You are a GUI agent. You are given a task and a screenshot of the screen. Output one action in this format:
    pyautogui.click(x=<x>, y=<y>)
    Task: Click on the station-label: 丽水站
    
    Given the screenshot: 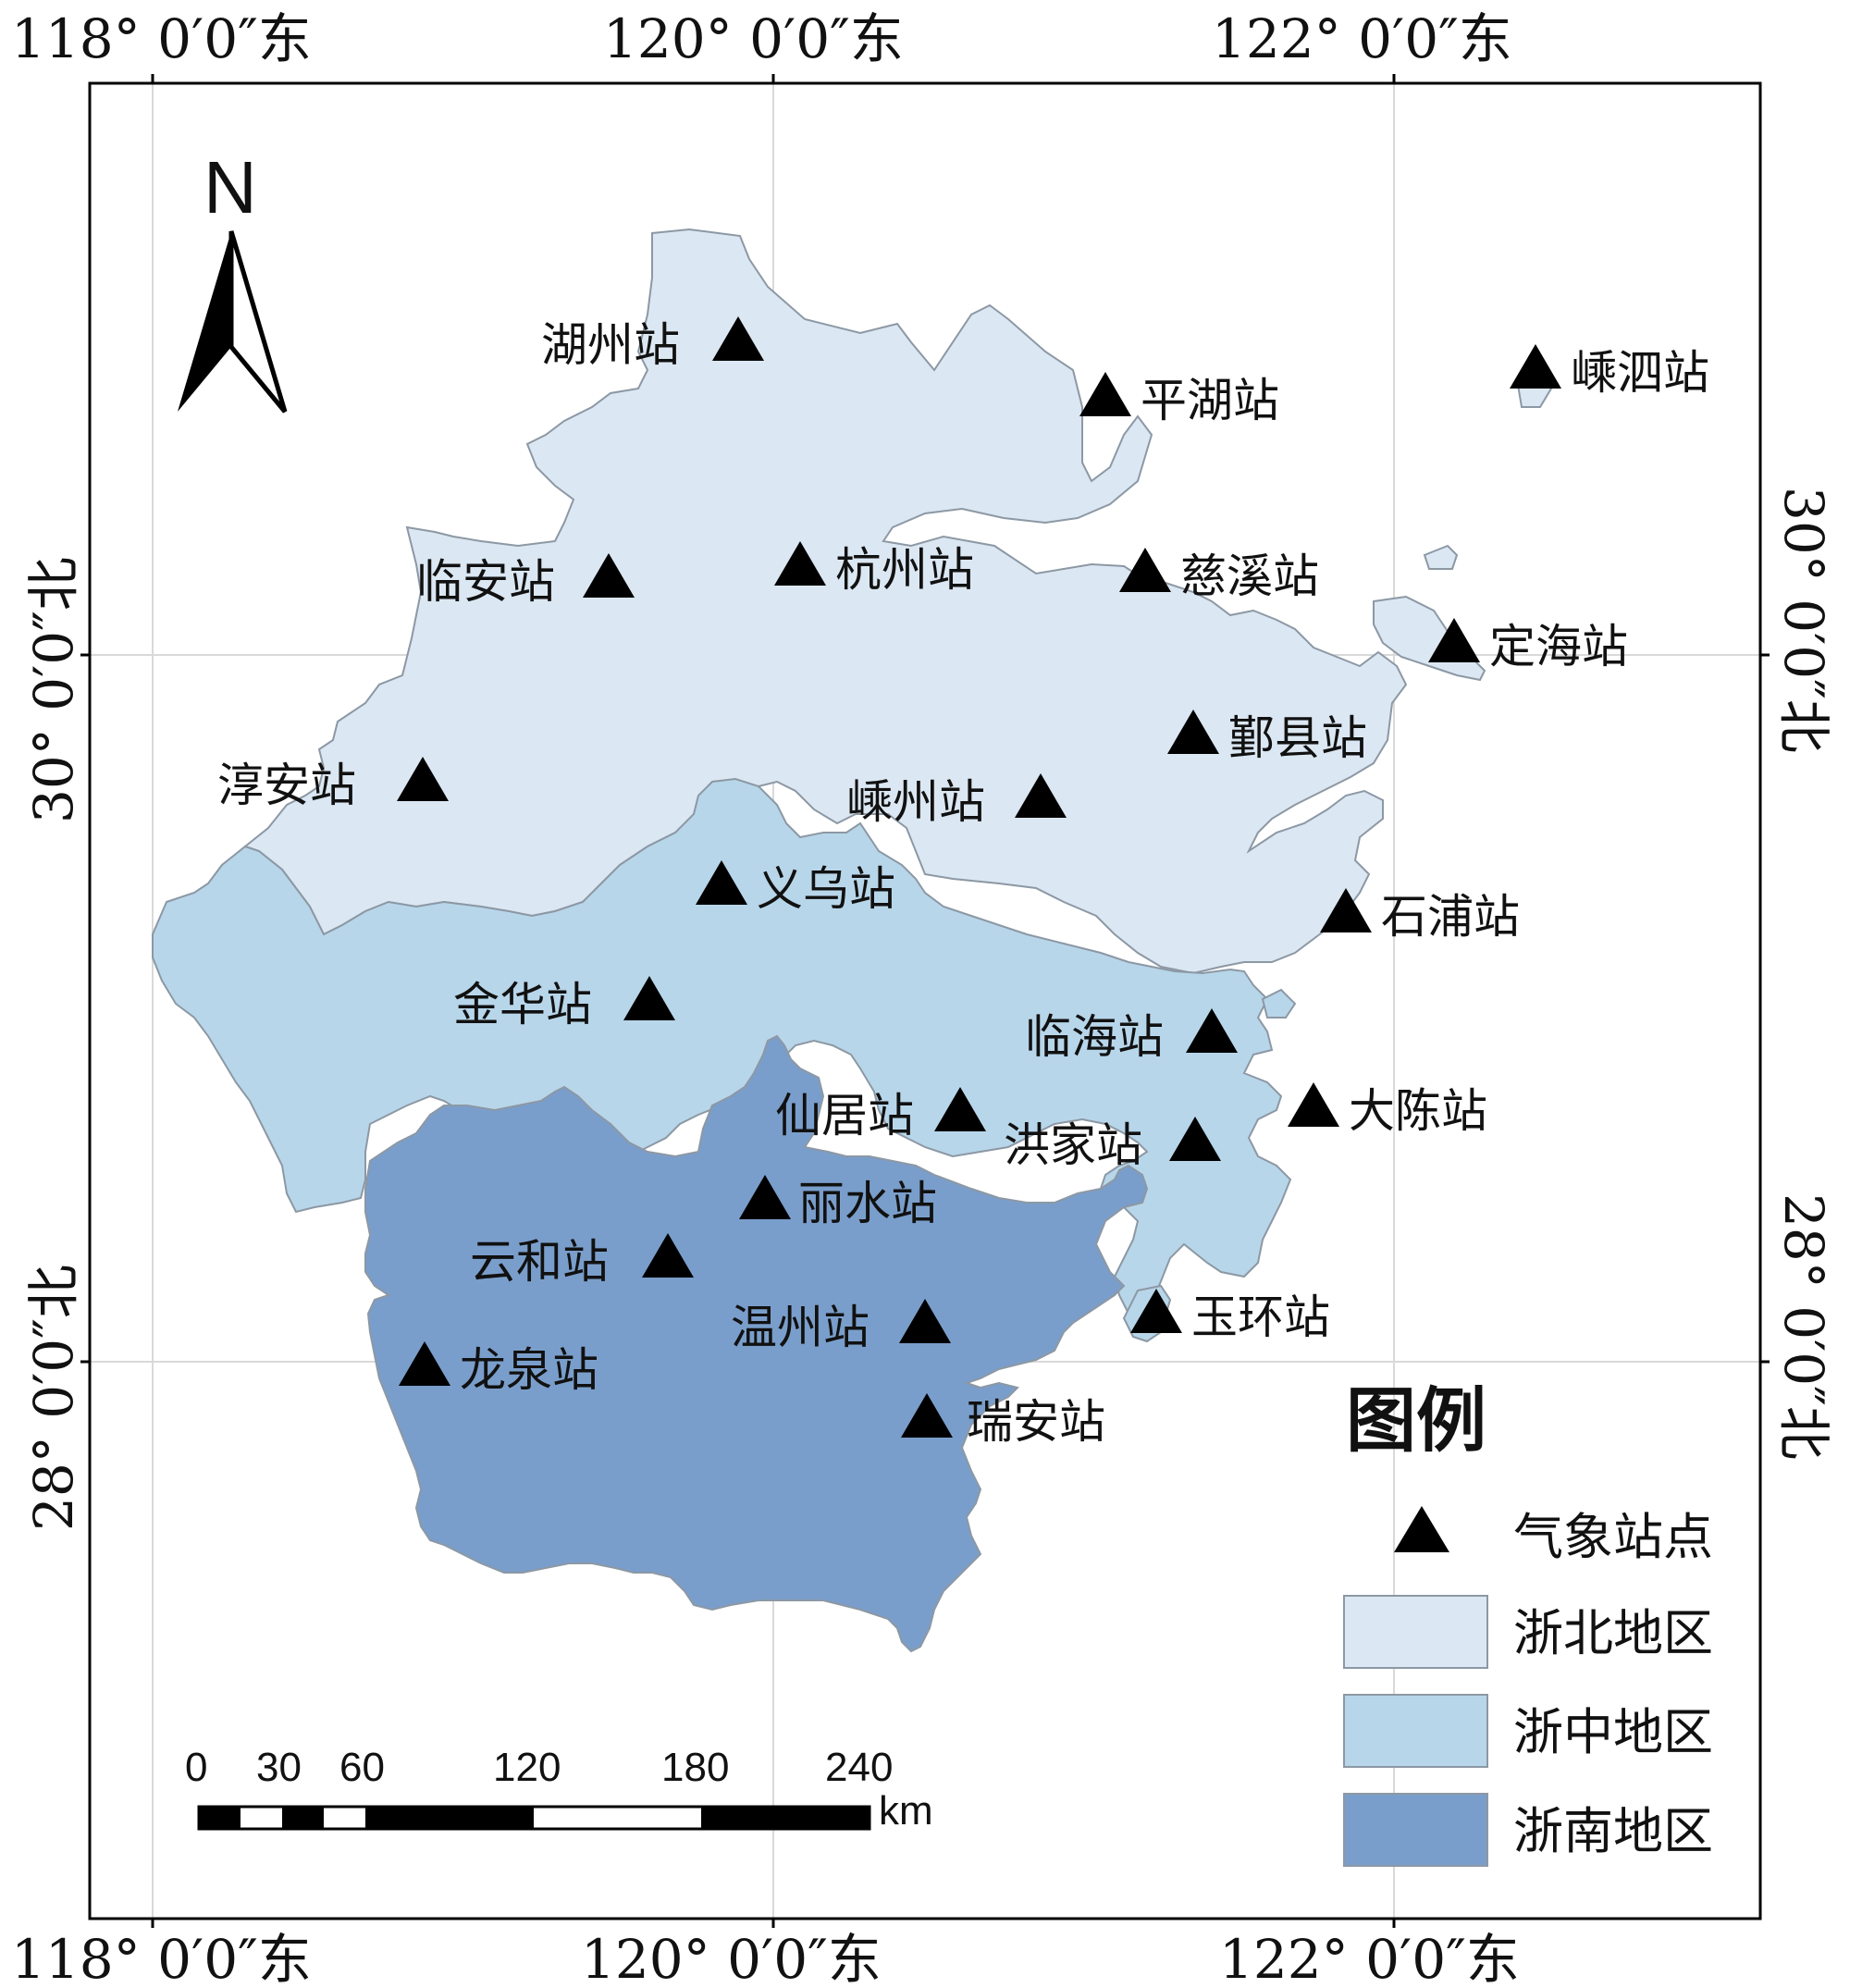 What is the action you would take?
    pyautogui.click(x=868, y=1203)
    